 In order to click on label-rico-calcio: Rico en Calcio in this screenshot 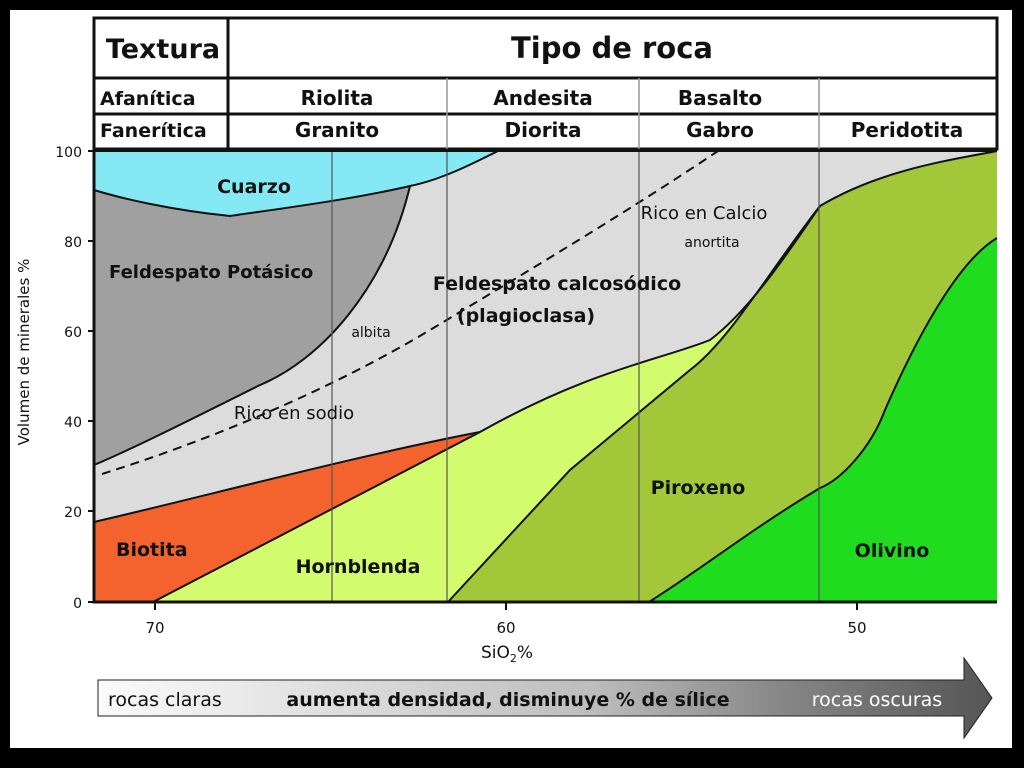, I will do `click(704, 213)`.